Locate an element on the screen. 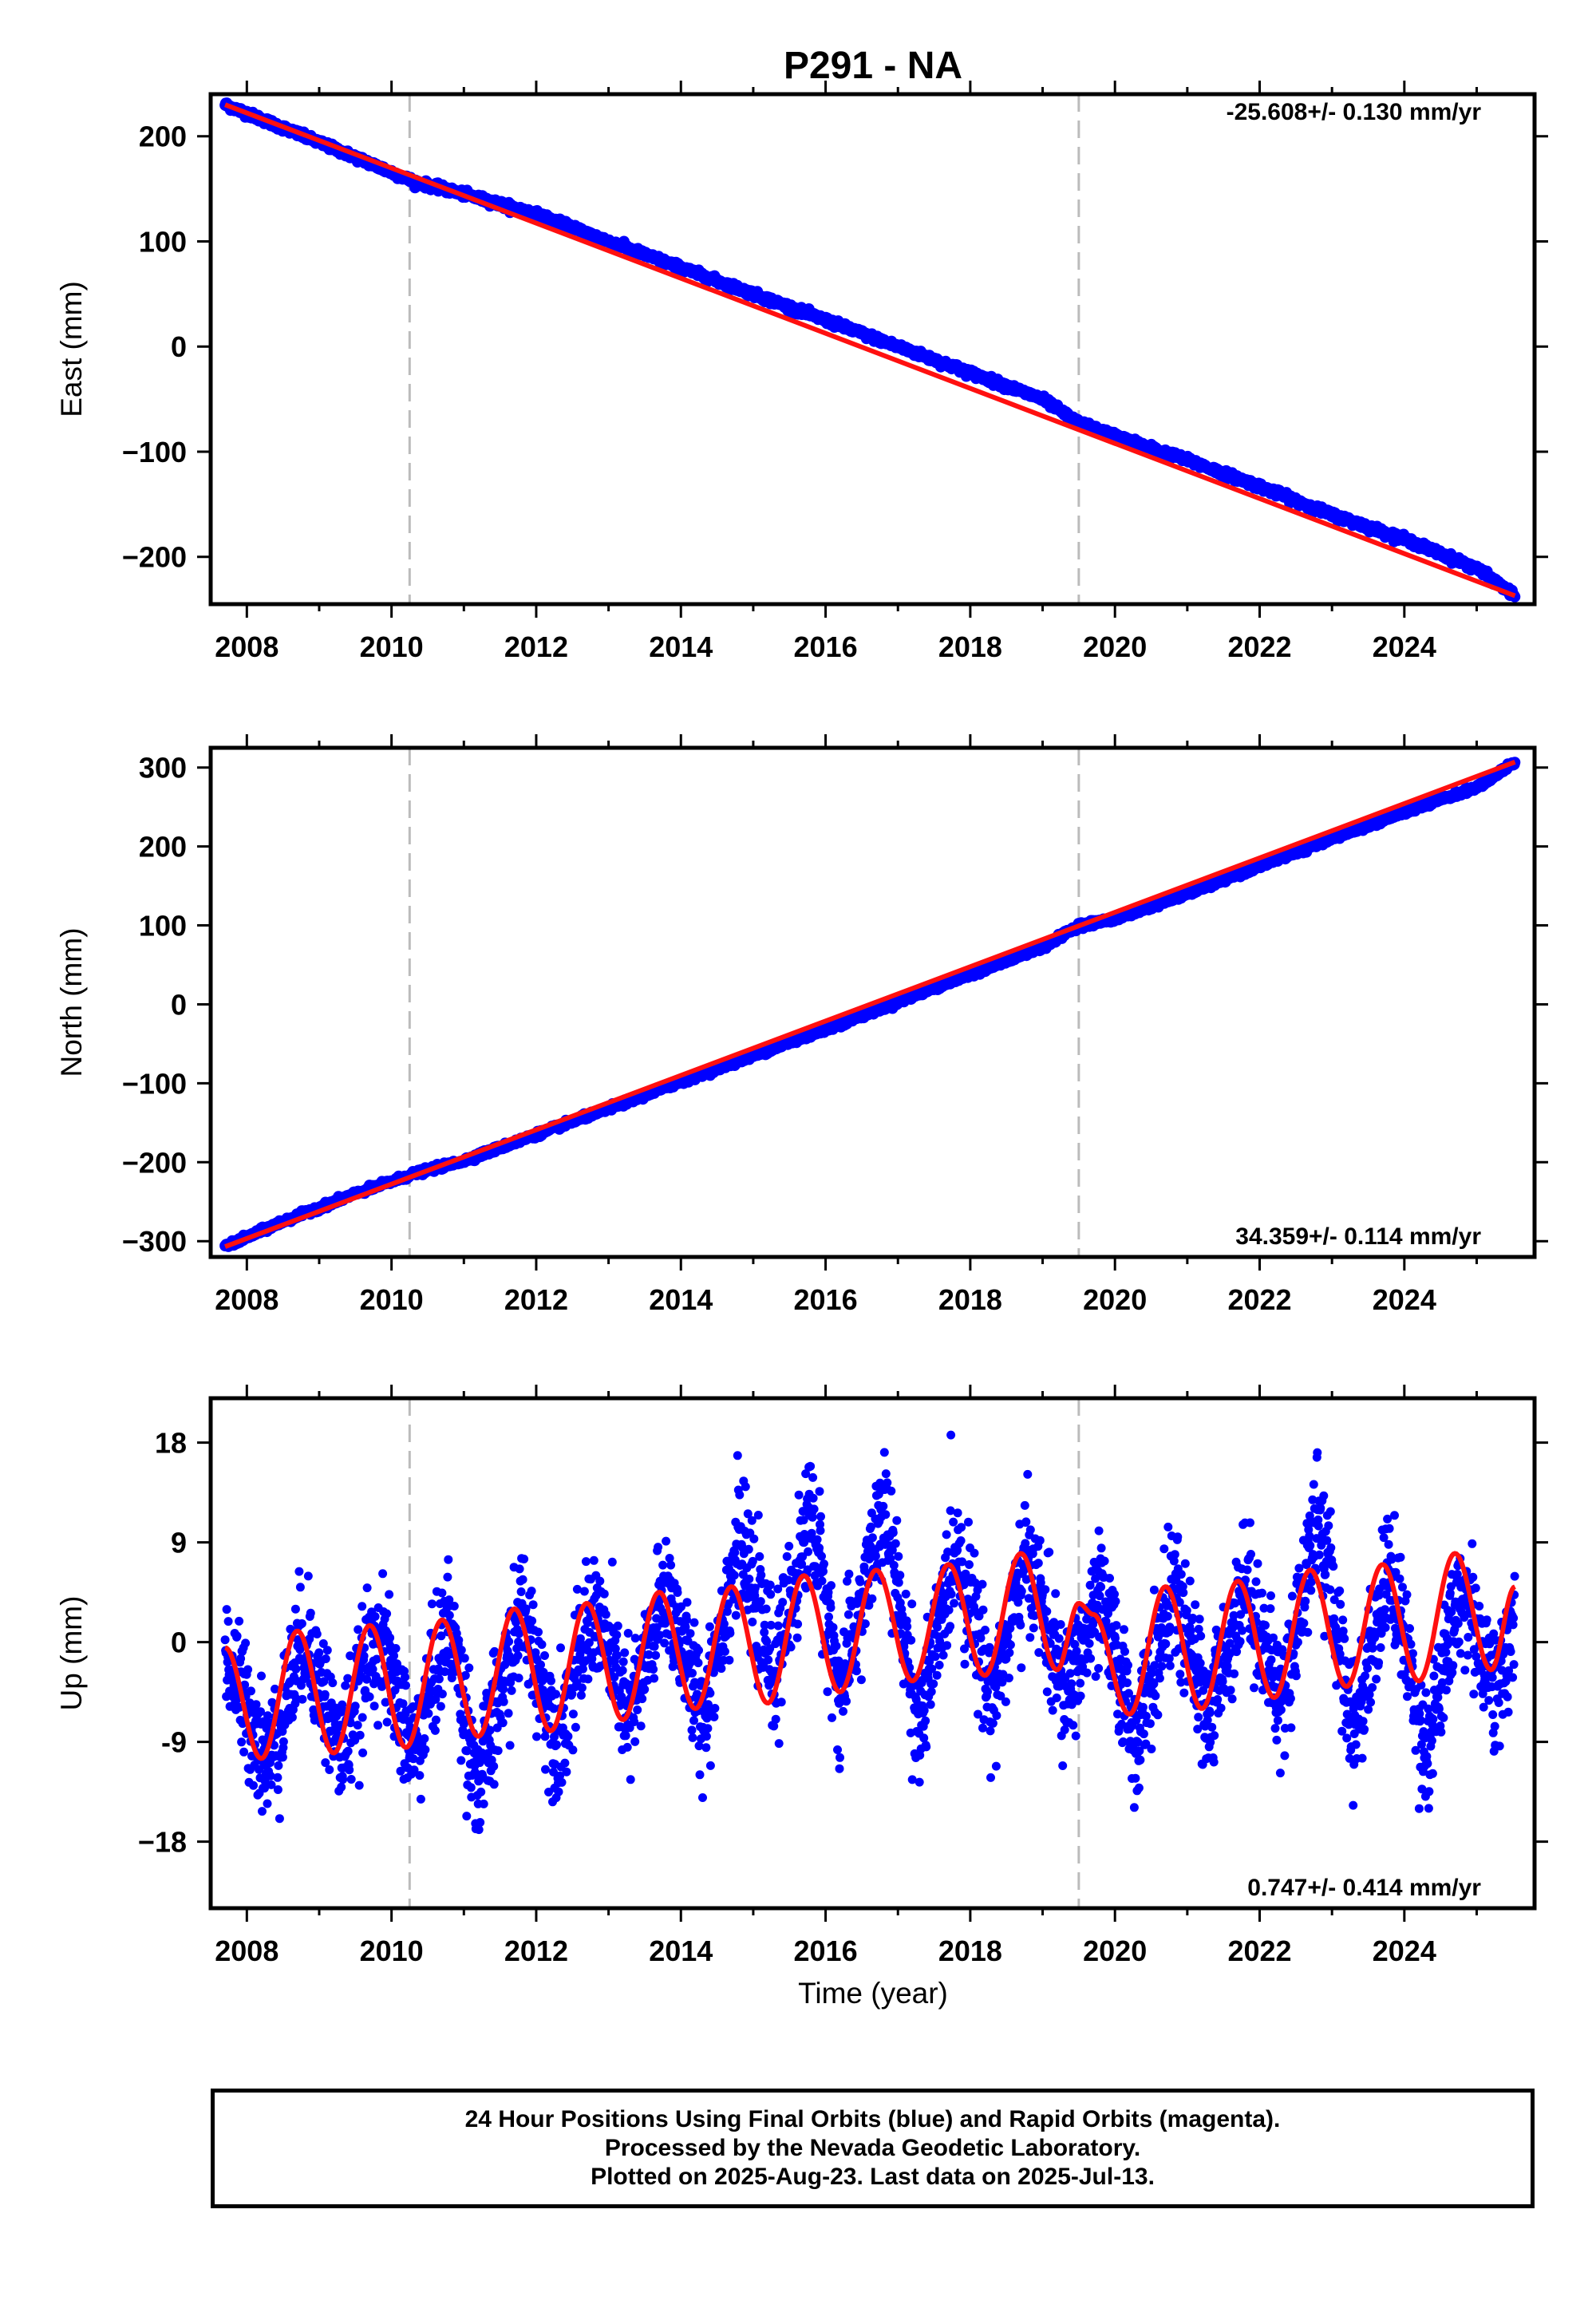  y-tick-label: 300 is located at coordinates (163, 768).